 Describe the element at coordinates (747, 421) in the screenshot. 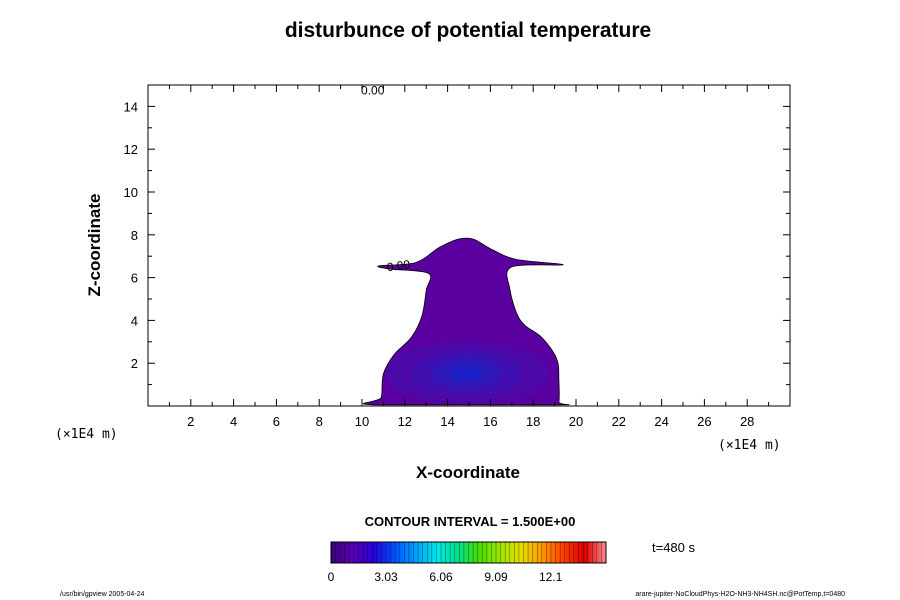

I see `x-tick-label: 28` at that location.